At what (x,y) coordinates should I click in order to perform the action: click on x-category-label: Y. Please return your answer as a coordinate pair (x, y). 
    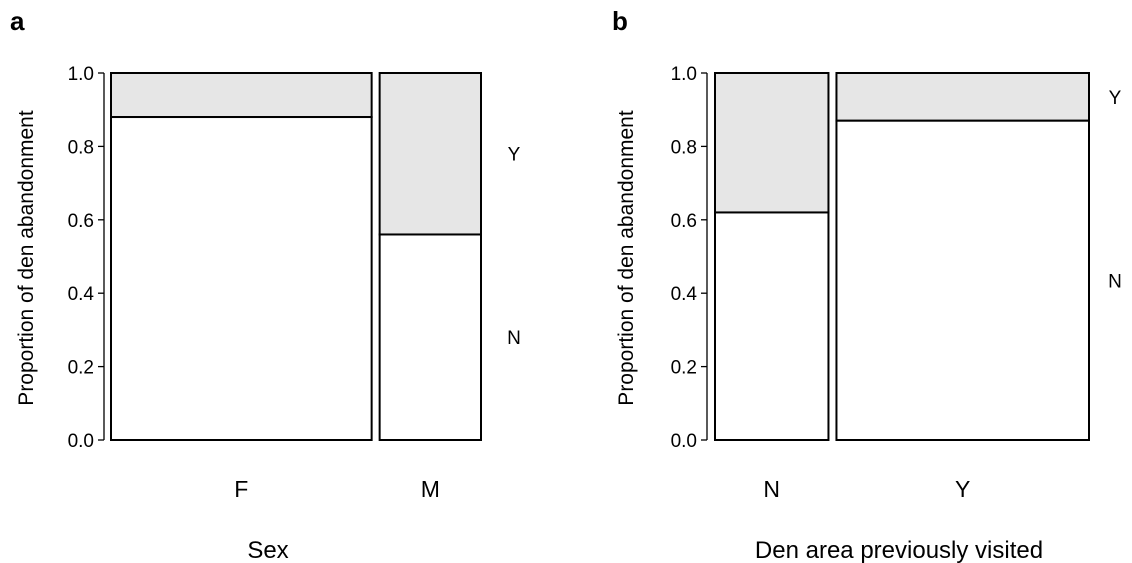
    Looking at the image, I should click on (962, 489).